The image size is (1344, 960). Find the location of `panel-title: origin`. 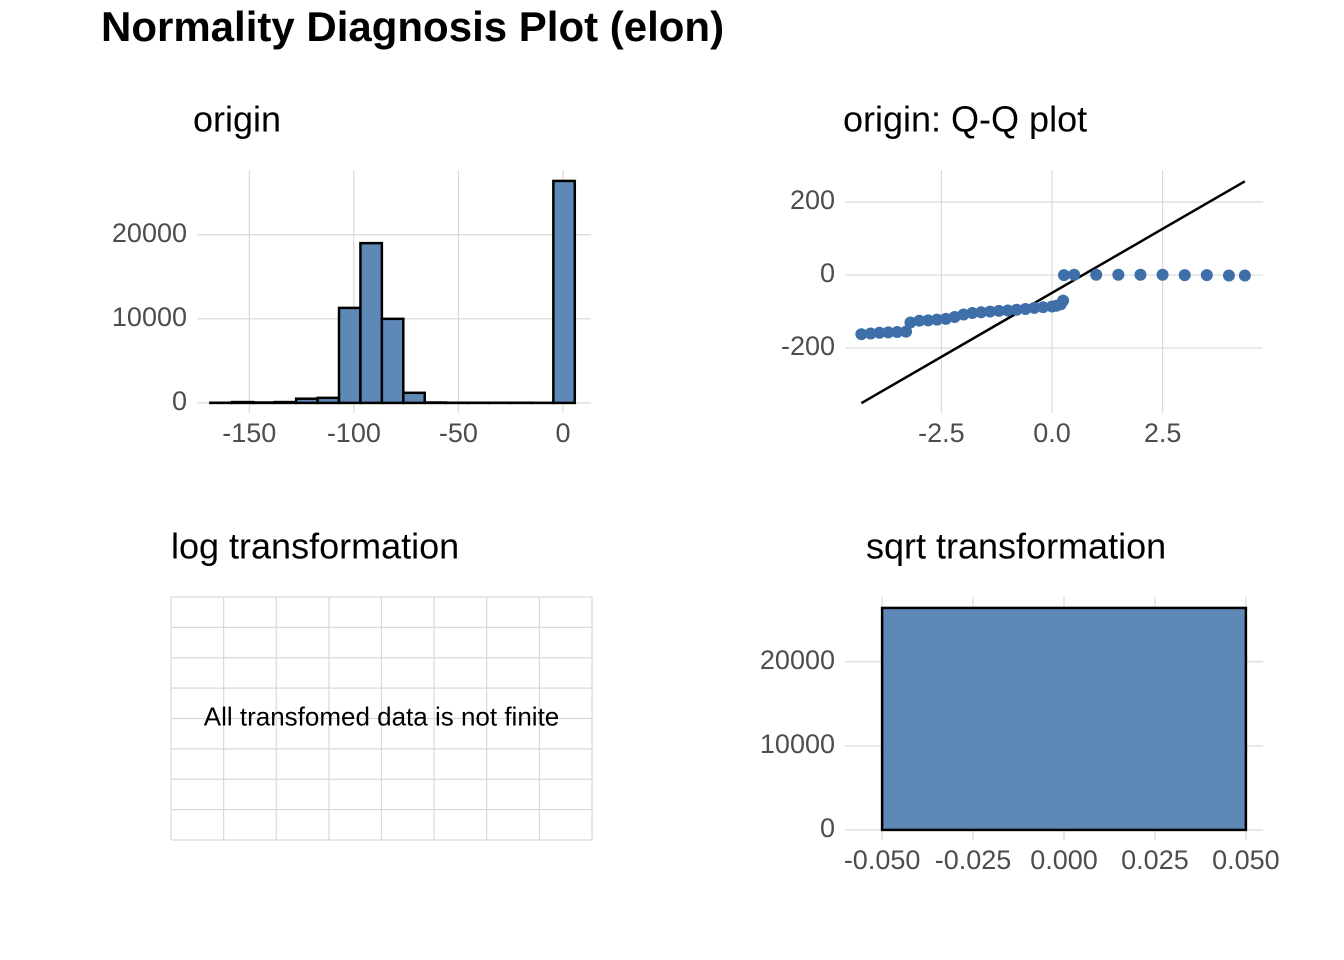

panel-title: origin is located at coordinates (237, 119).